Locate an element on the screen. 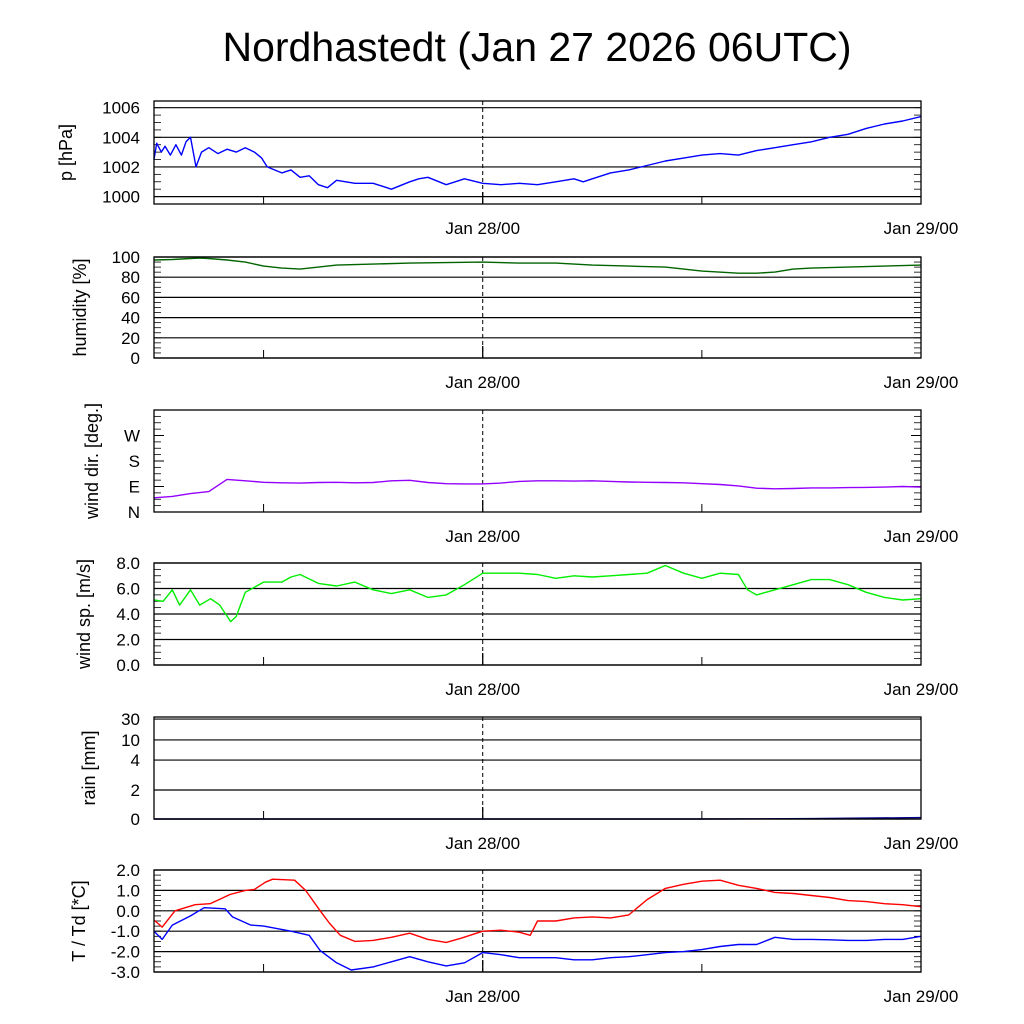  y-tick-label: 1000 is located at coordinates (121, 197).